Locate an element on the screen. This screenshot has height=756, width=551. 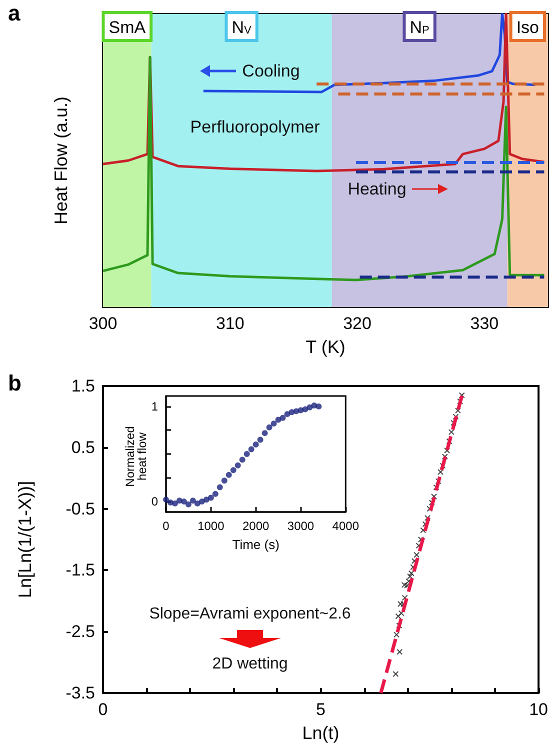
y-axis-title: Normalized heat flow is located at coordinates (136, 456).